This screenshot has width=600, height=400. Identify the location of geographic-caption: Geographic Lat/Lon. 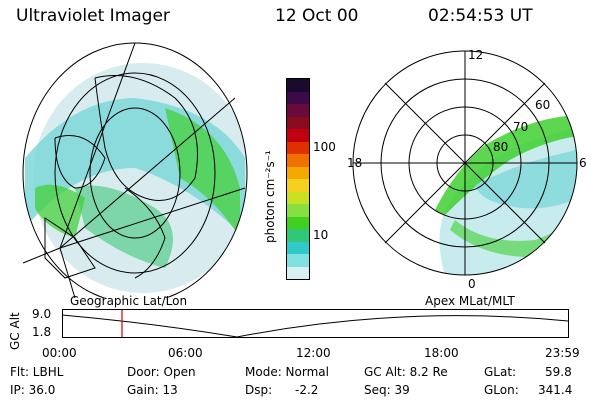
(129, 301).